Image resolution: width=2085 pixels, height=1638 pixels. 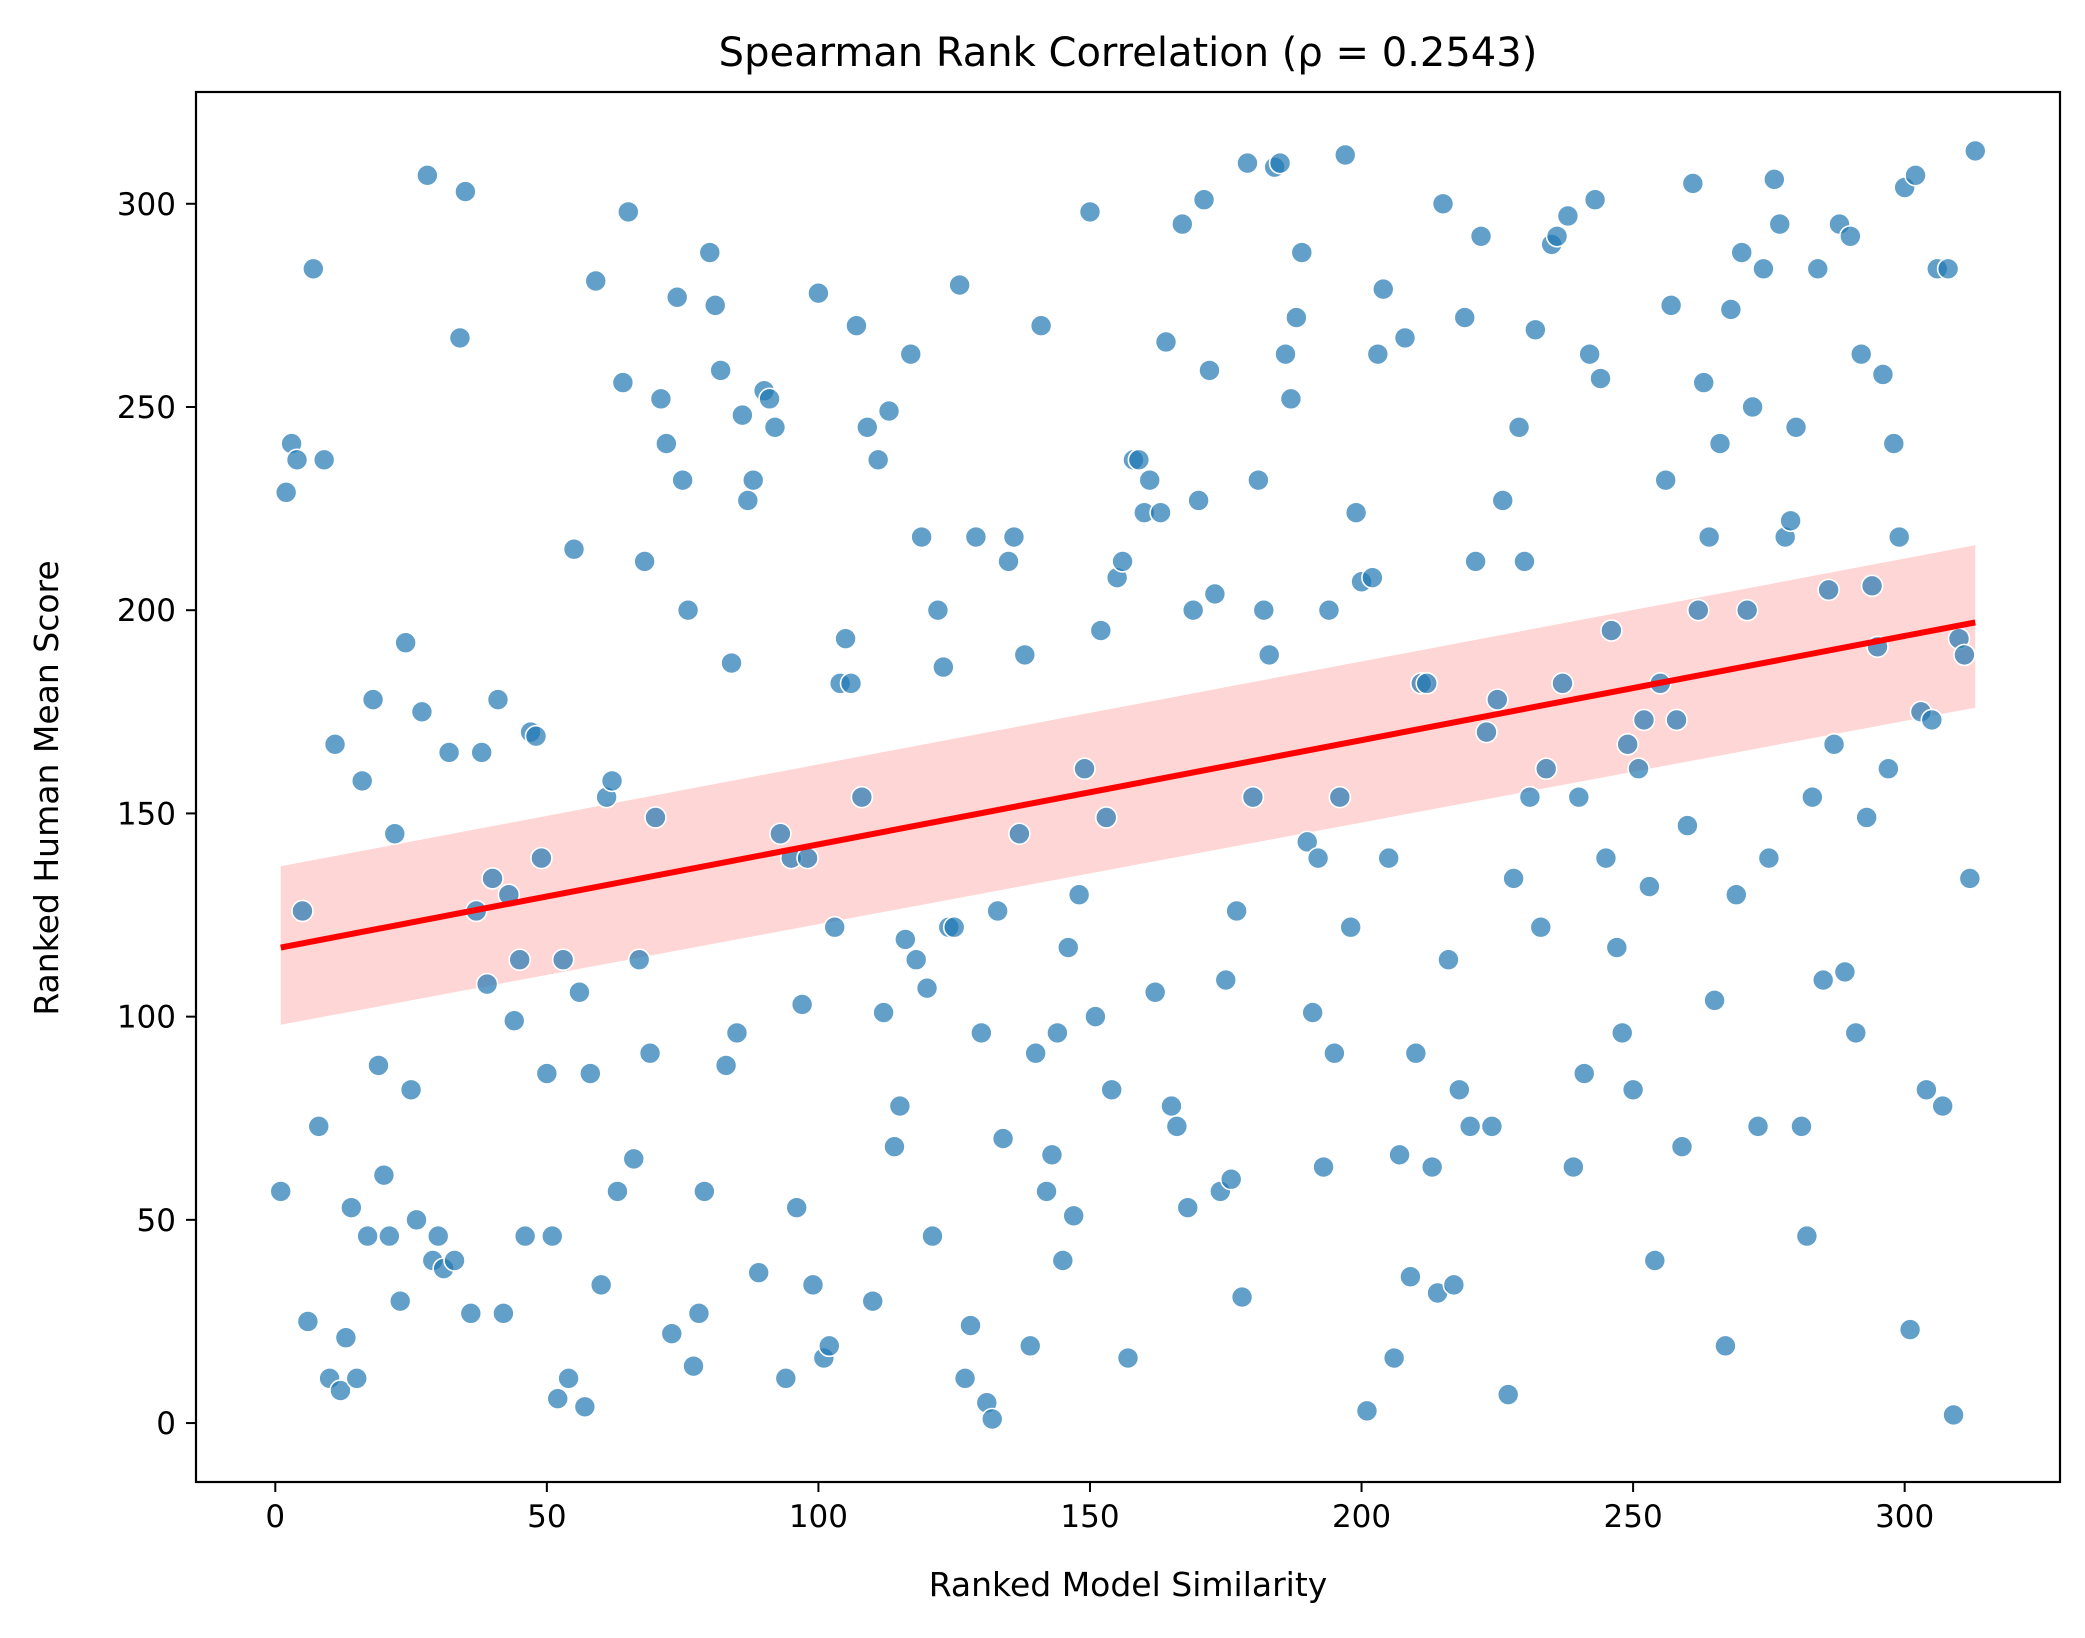 What do you see at coordinates (146, 611) in the screenshot?
I see `y-tick-label: 200` at bounding box center [146, 611].